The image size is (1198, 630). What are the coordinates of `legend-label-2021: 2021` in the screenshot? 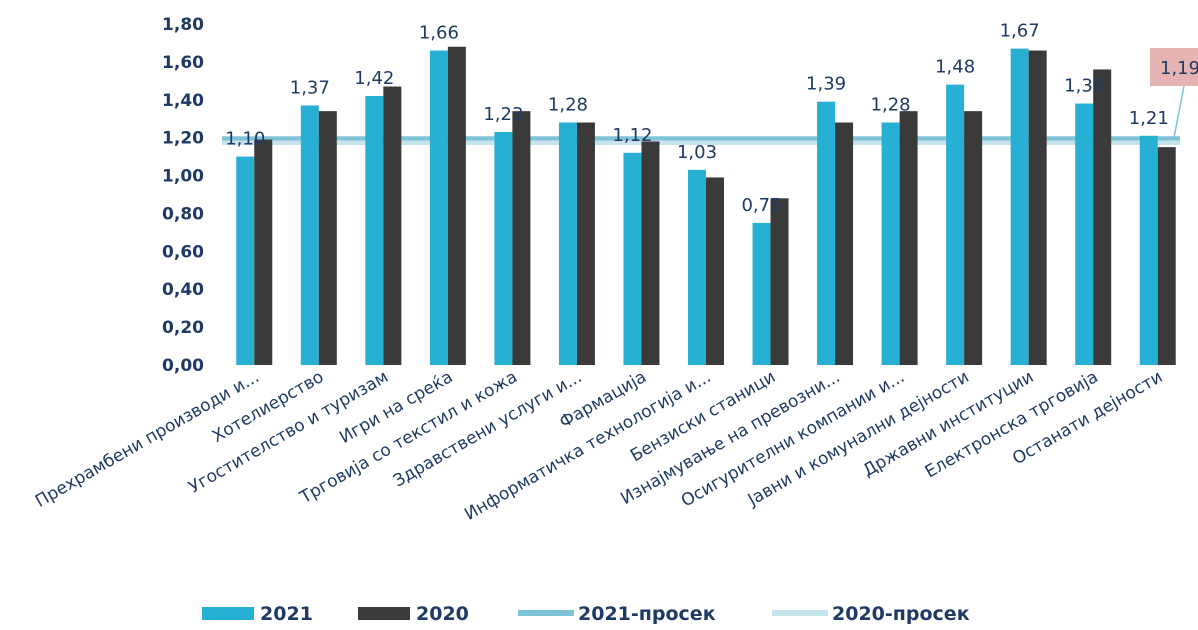 It's located at (286, 614).